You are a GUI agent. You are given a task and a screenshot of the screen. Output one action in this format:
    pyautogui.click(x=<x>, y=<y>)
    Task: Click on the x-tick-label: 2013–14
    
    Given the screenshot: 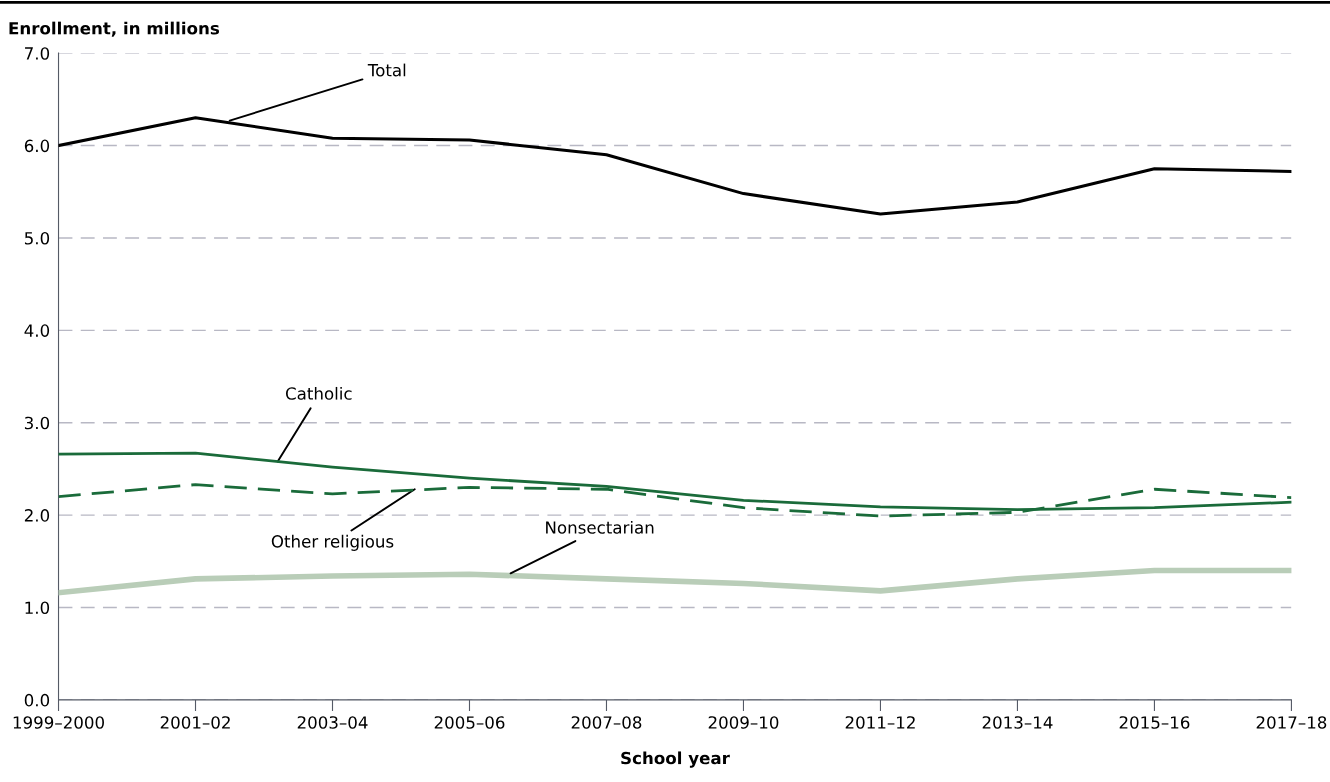 What is the action you would take?
    pyautogui.click(x=1017, y=722)
    